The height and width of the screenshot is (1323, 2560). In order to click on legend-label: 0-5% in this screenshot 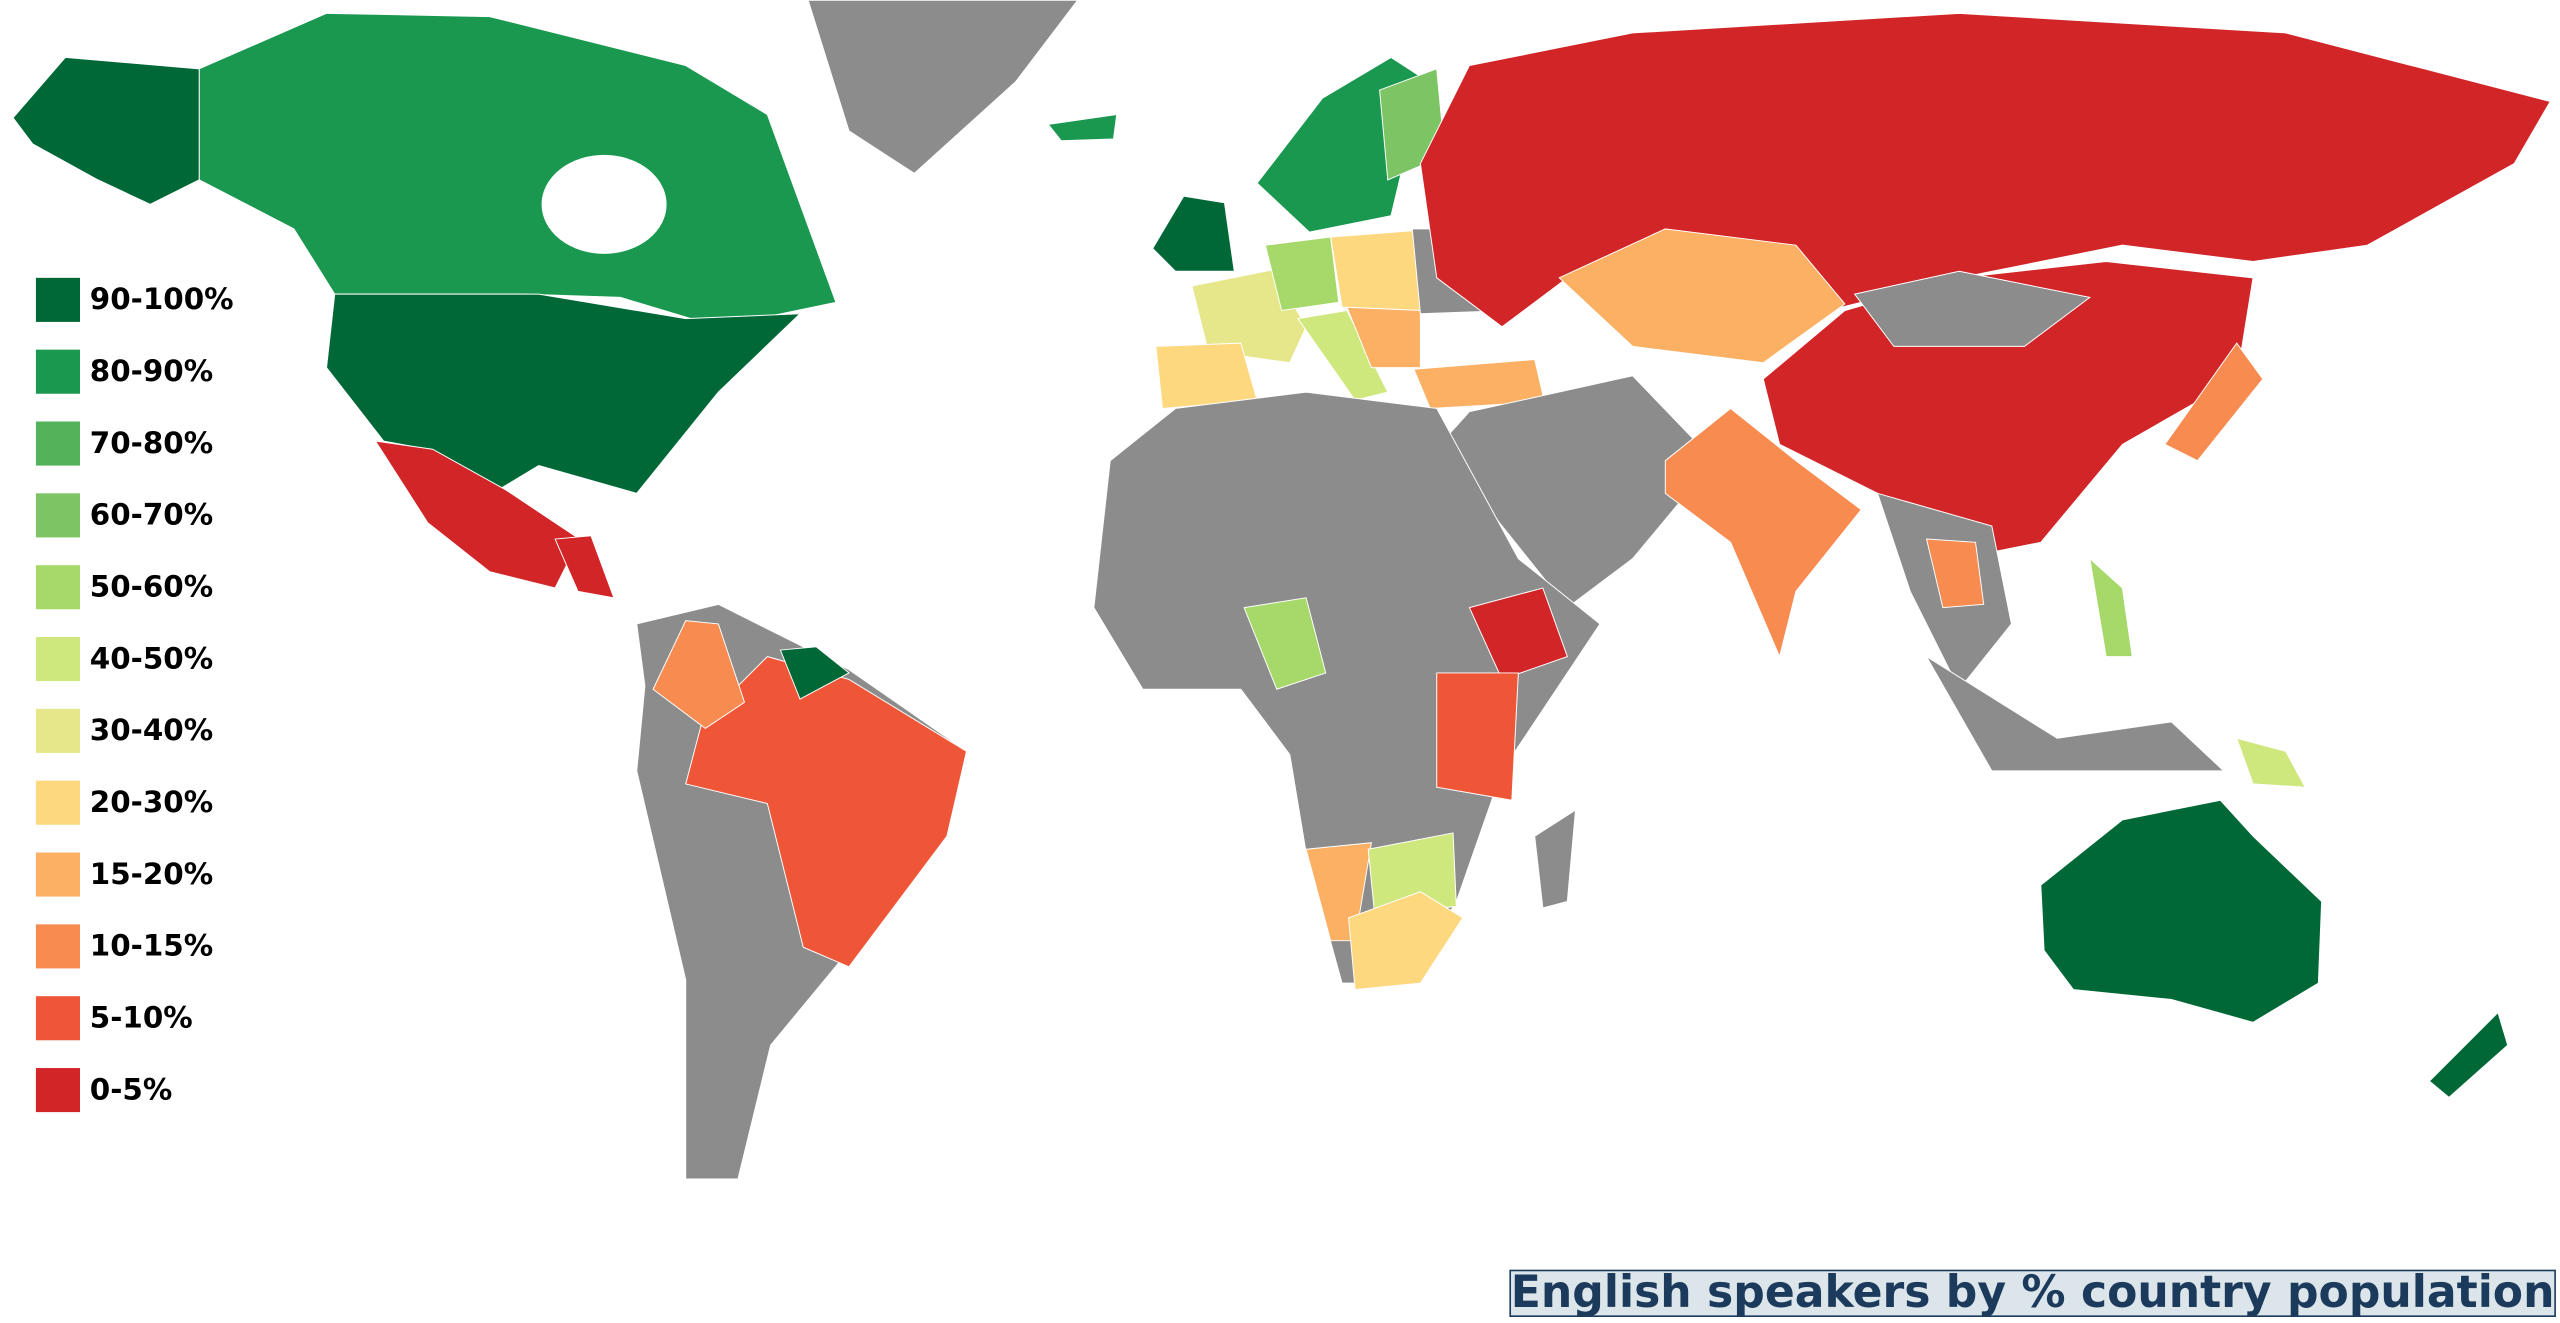, I will do `click(131, 1089)`.